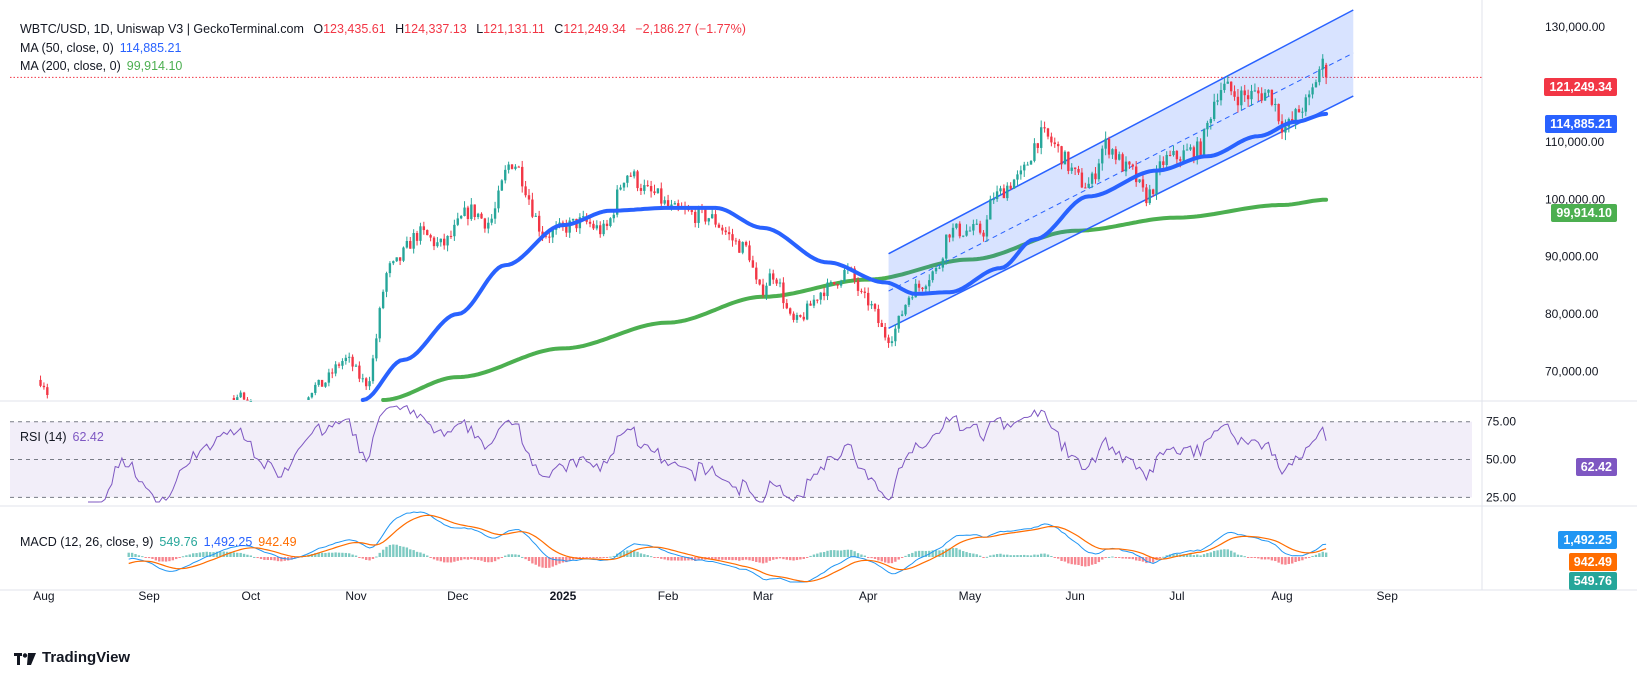 This screenshot has width=1637, height=676. I want to click on channel-lower-line, so click(1121, 212).